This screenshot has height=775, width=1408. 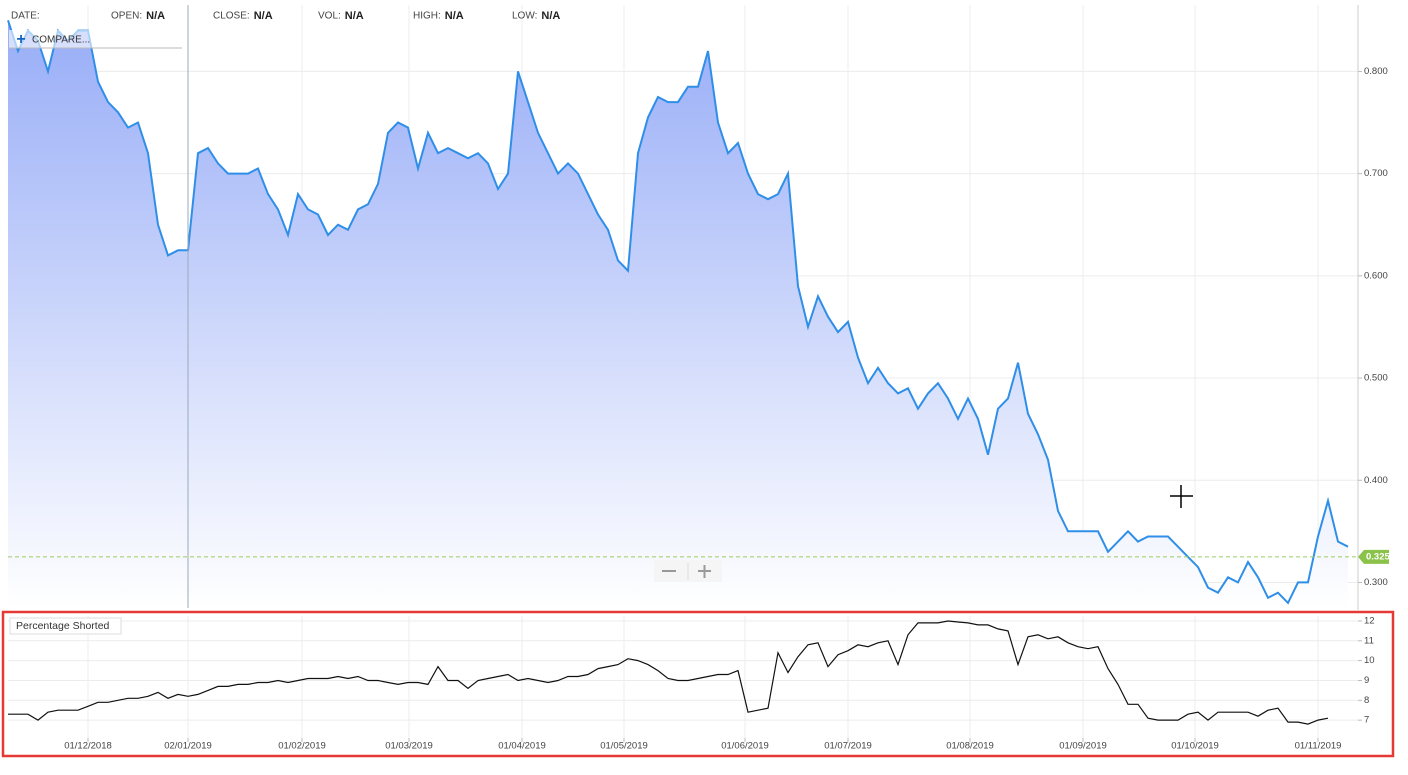 I want to click on x-tick-label: 01/05/2019, so click(x=624, y=746).